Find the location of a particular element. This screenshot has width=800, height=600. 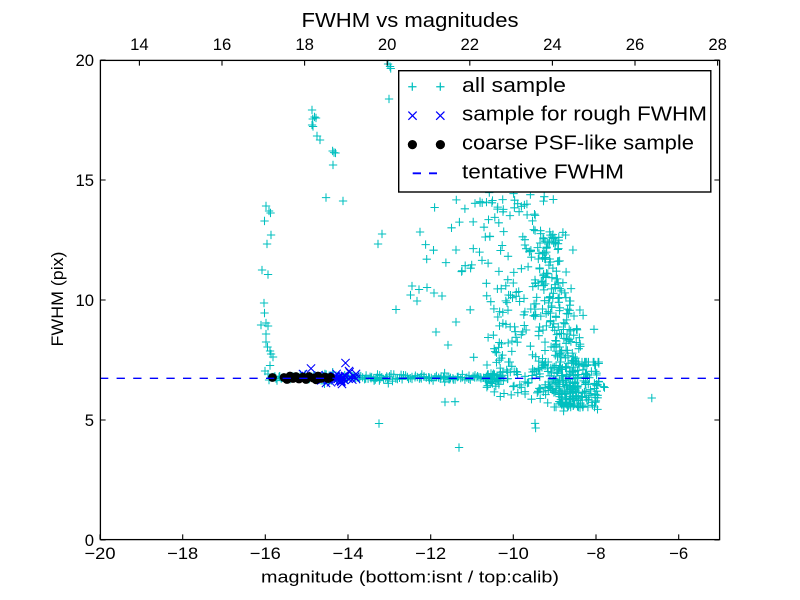

svg-text: −6 is located at coordinates (678, 553).